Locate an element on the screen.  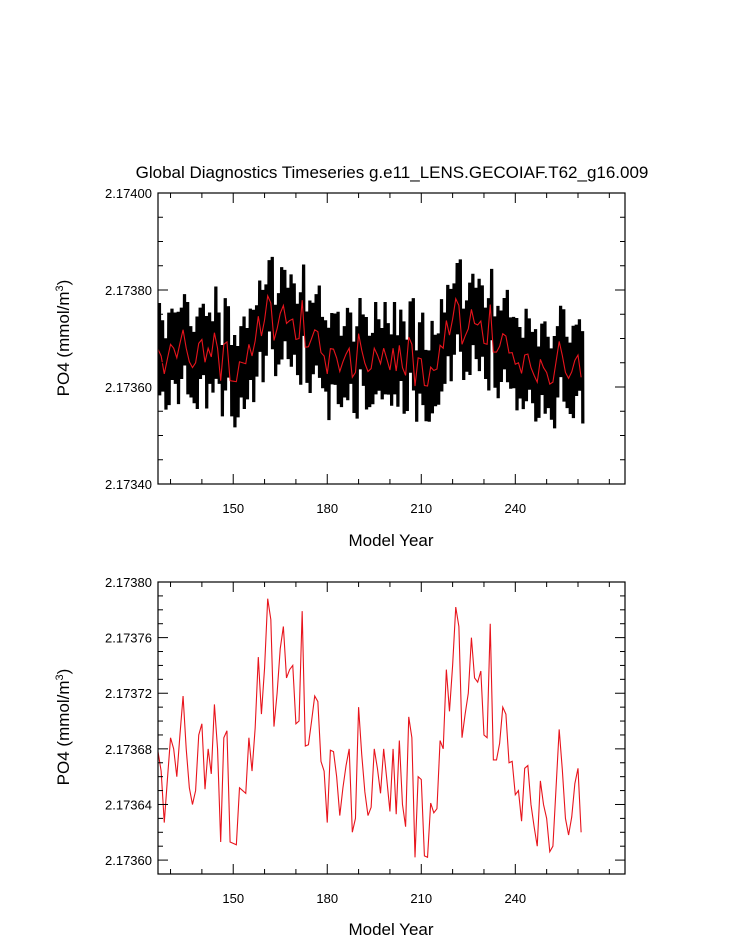
annual-mean-path is located at coordinates (369, 340).